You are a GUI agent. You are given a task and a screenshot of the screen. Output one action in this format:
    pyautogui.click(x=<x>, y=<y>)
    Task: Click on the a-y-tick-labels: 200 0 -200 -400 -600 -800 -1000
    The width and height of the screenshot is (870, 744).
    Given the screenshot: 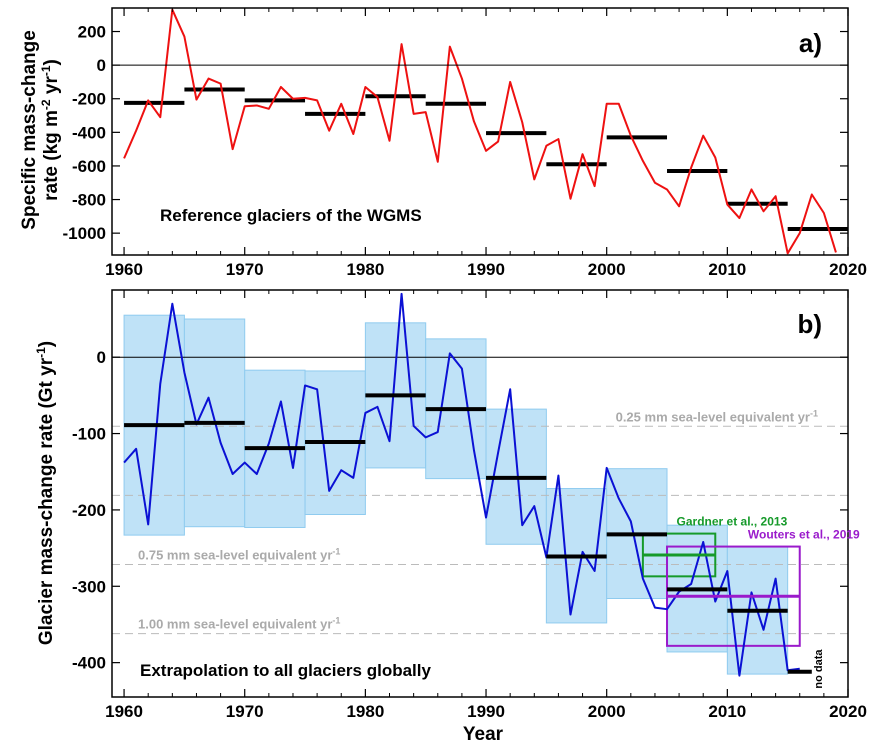 What is the action you would take?
    pyautogui.click(x=84, y=133)
    